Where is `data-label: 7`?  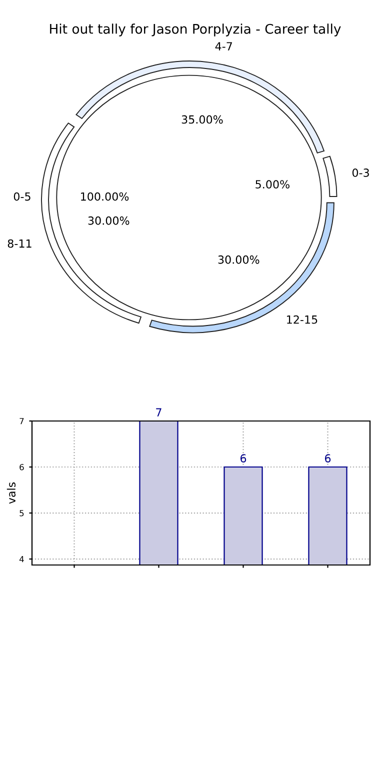
data-label: 7 is located at coordinates (159, 412).